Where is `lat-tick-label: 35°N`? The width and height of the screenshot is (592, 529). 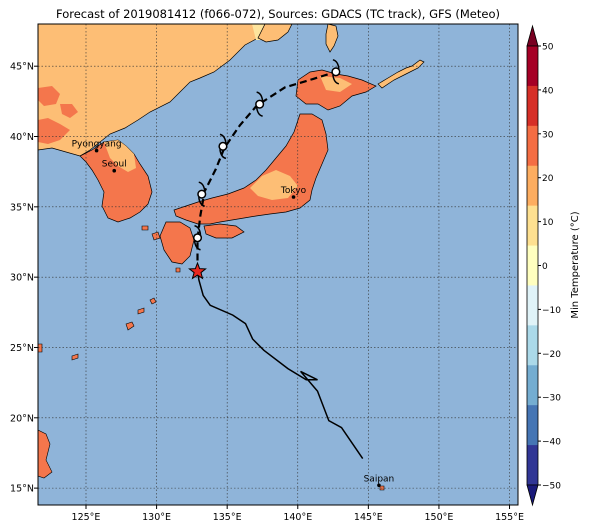 lat-tick-label: 35°N is located at coordinates (22, 207).